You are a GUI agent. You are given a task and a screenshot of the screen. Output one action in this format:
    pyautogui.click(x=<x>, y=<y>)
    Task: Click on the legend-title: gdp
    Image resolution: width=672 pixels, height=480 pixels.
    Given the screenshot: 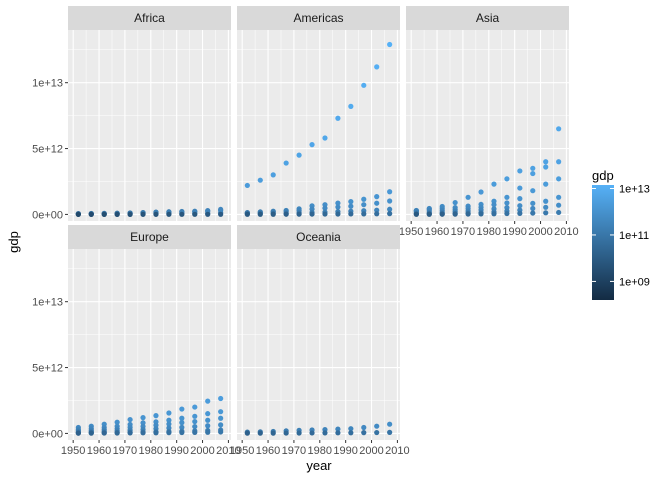 What is the action you would take?
    pyautogui.click(x=603, y=175)
    